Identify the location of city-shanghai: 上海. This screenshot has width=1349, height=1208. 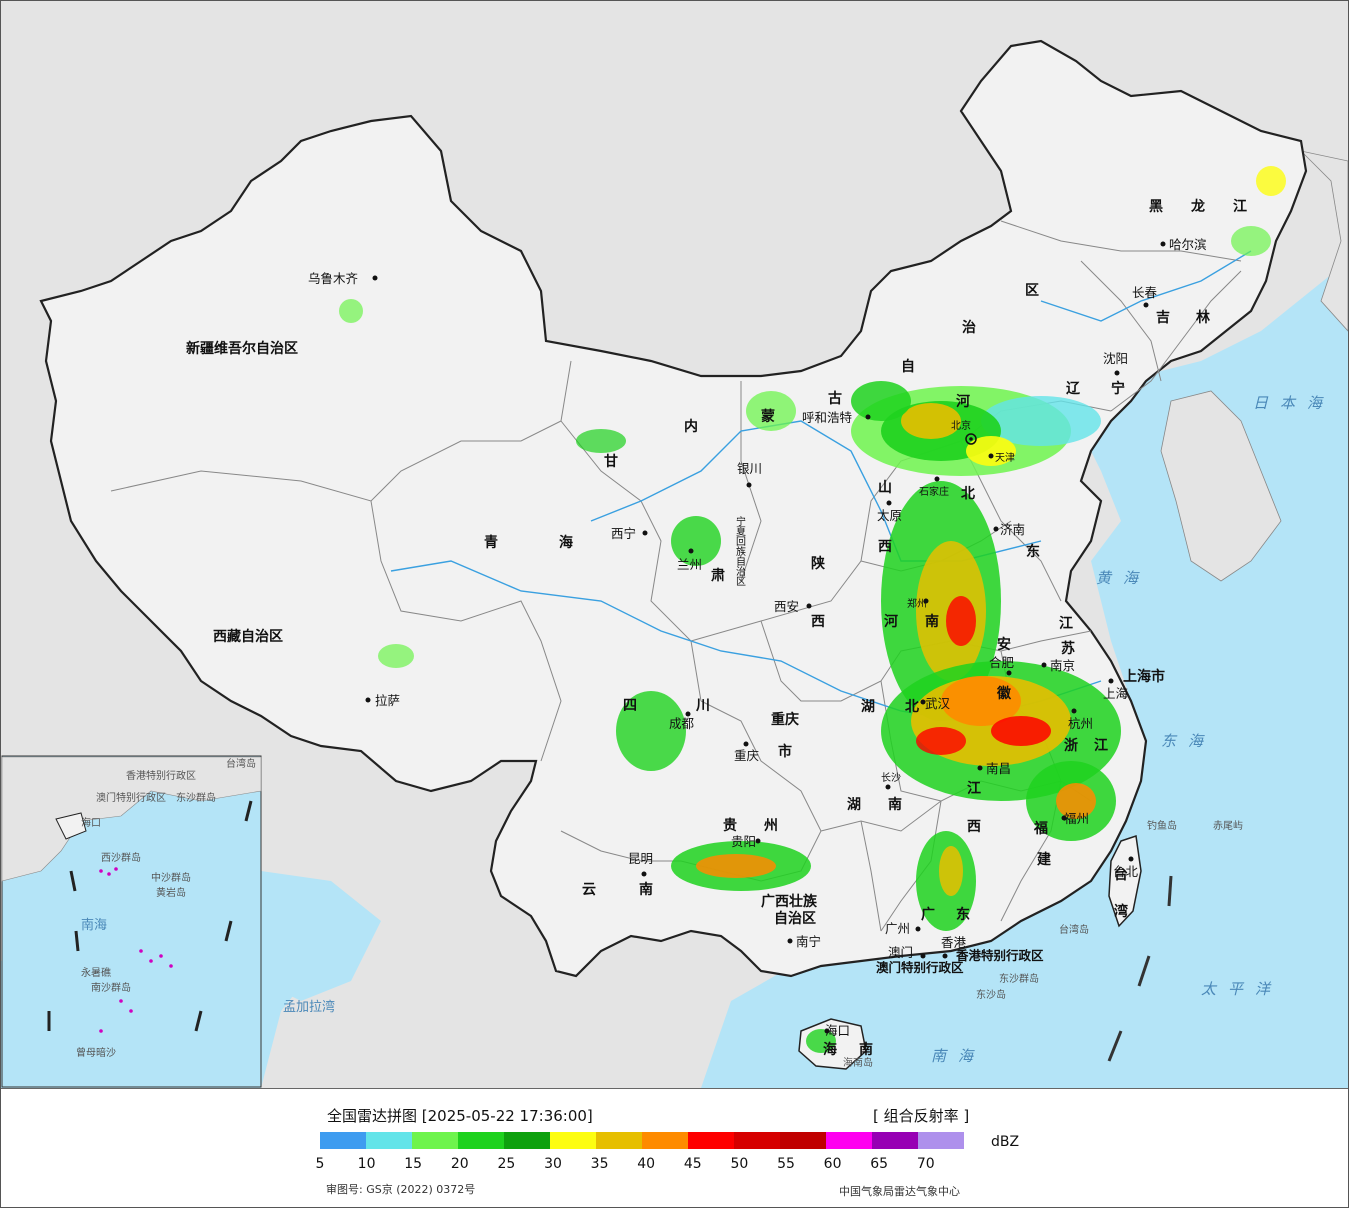
(1116, 693).